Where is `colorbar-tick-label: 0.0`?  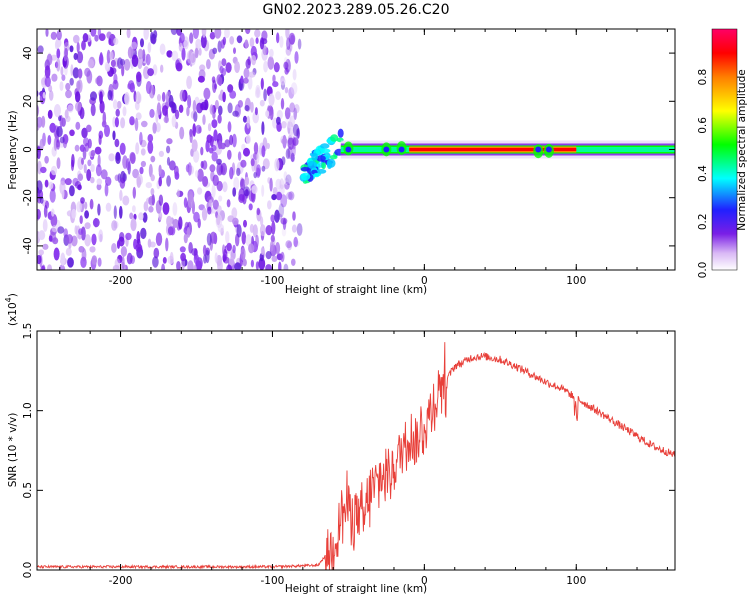 colorbar-tick-label: 0.0 is located at coordinates (703, 270).